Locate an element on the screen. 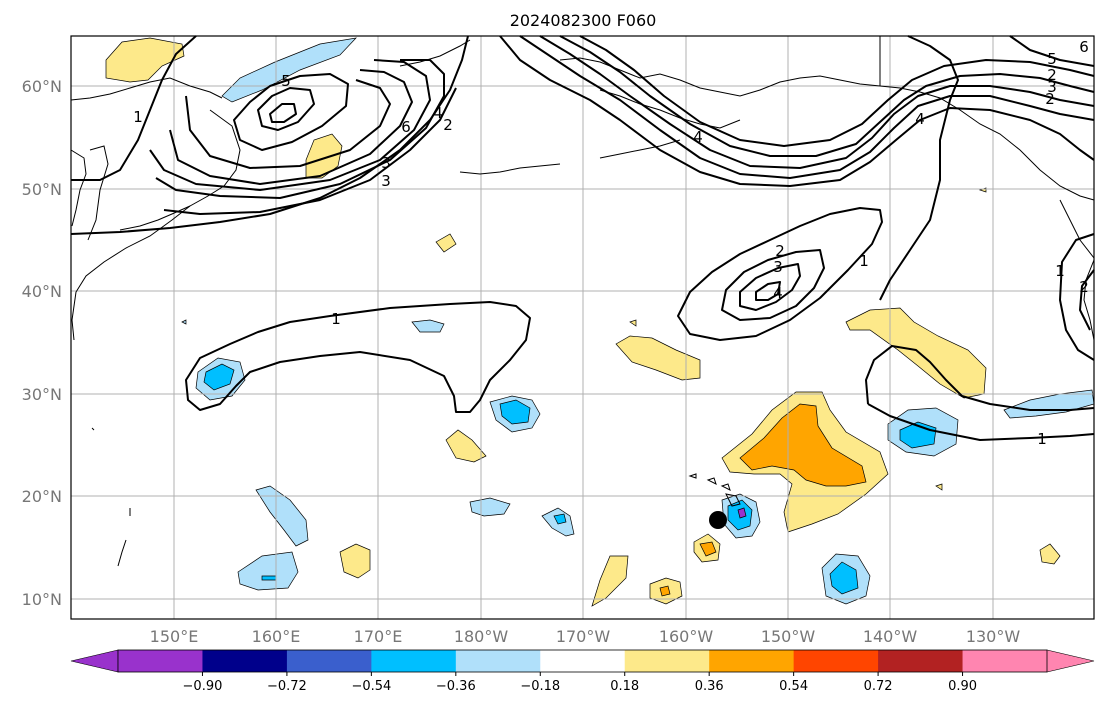  lat-label: 40°N is located at coordinates (42, 291).